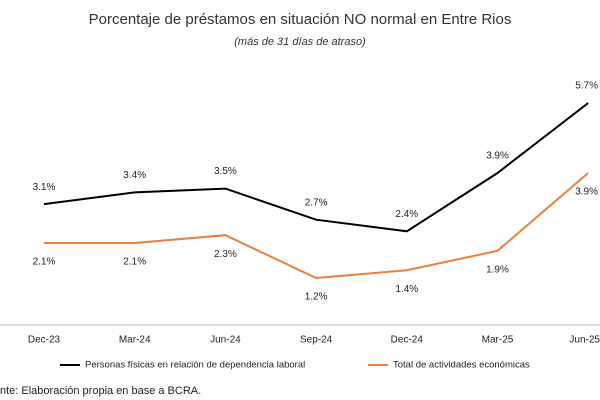 This screenshot has height=400, width=600. What do you see at coordinates (135, 340) in the screenshot?
I see `x-tick-label: Mar-24` at bounding box center [135, 340].